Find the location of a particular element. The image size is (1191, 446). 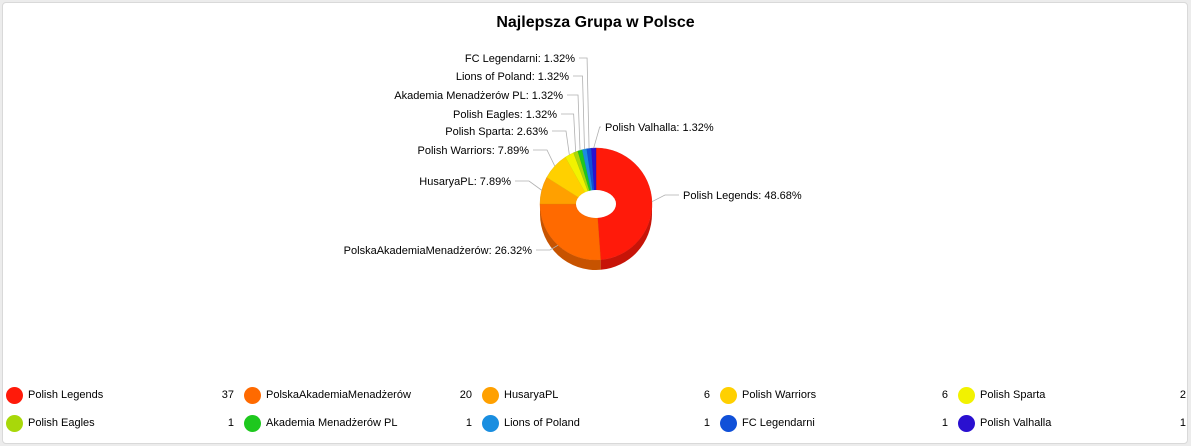

legend-label: Polish Warriors is located at coordinates (779, 395).